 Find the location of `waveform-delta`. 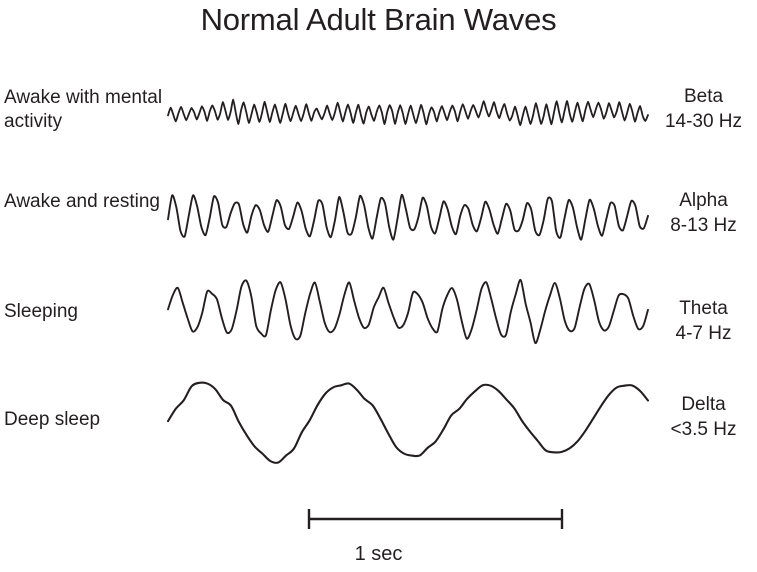

waveform-delta is located at coordinates (408, 419).